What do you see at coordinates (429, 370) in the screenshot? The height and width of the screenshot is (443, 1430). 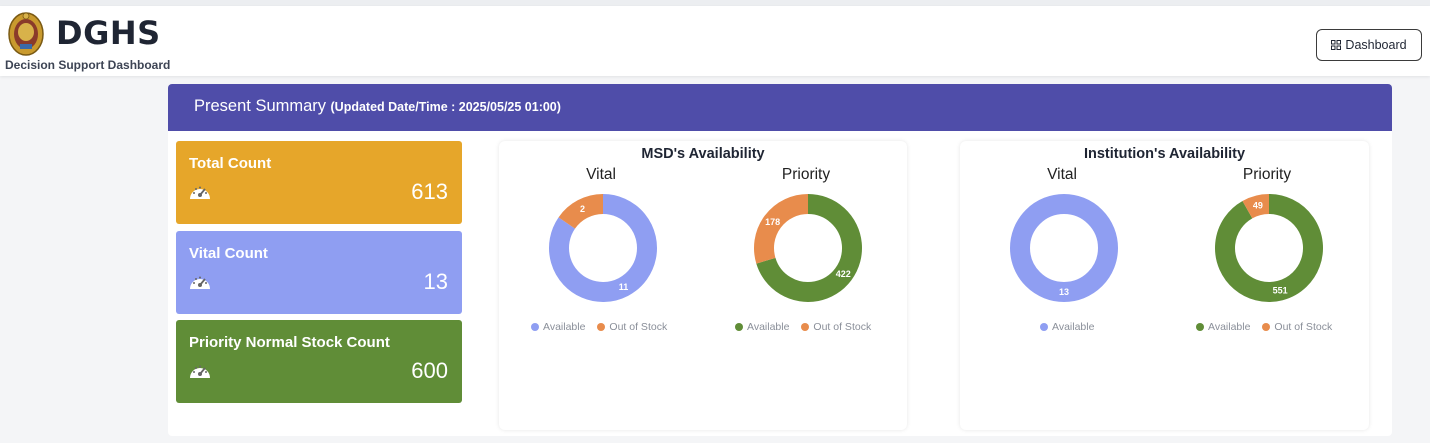 I see `card-value: 600` at bounding box center [429, 370].